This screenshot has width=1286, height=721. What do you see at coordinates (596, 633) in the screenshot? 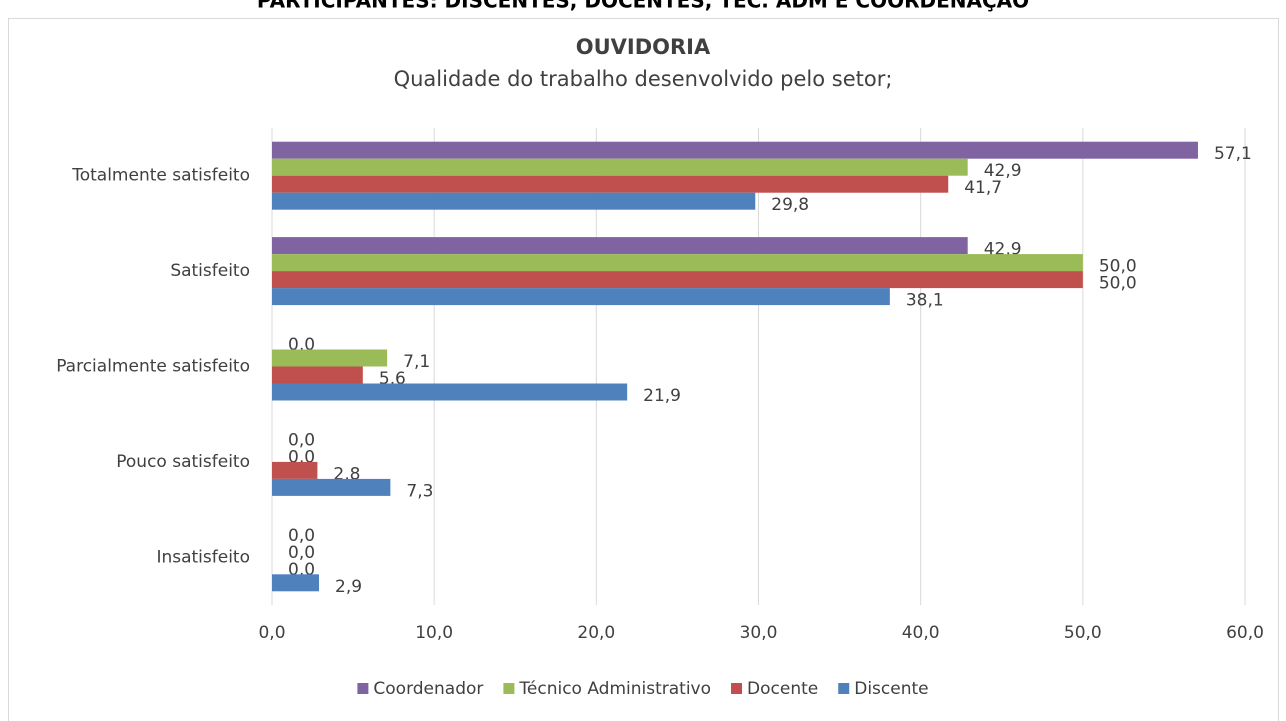
I see `x-tick-label: 20,0` at bounding box center [596, 633].